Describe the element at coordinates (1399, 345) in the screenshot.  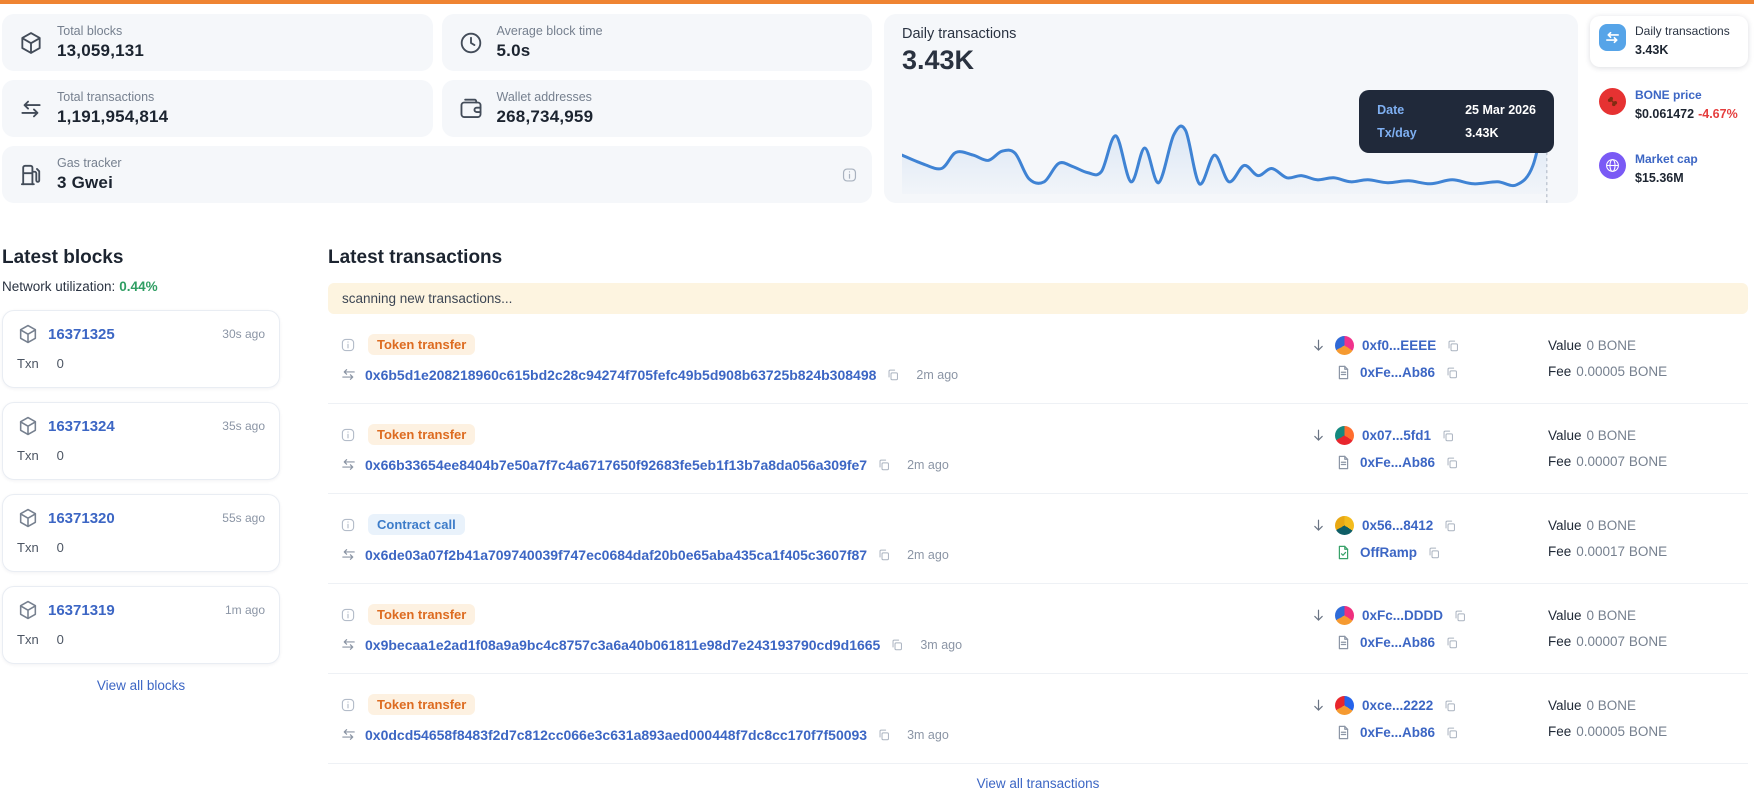
I see `tx-from-address-link: 0xf0...EEEE` at that location.